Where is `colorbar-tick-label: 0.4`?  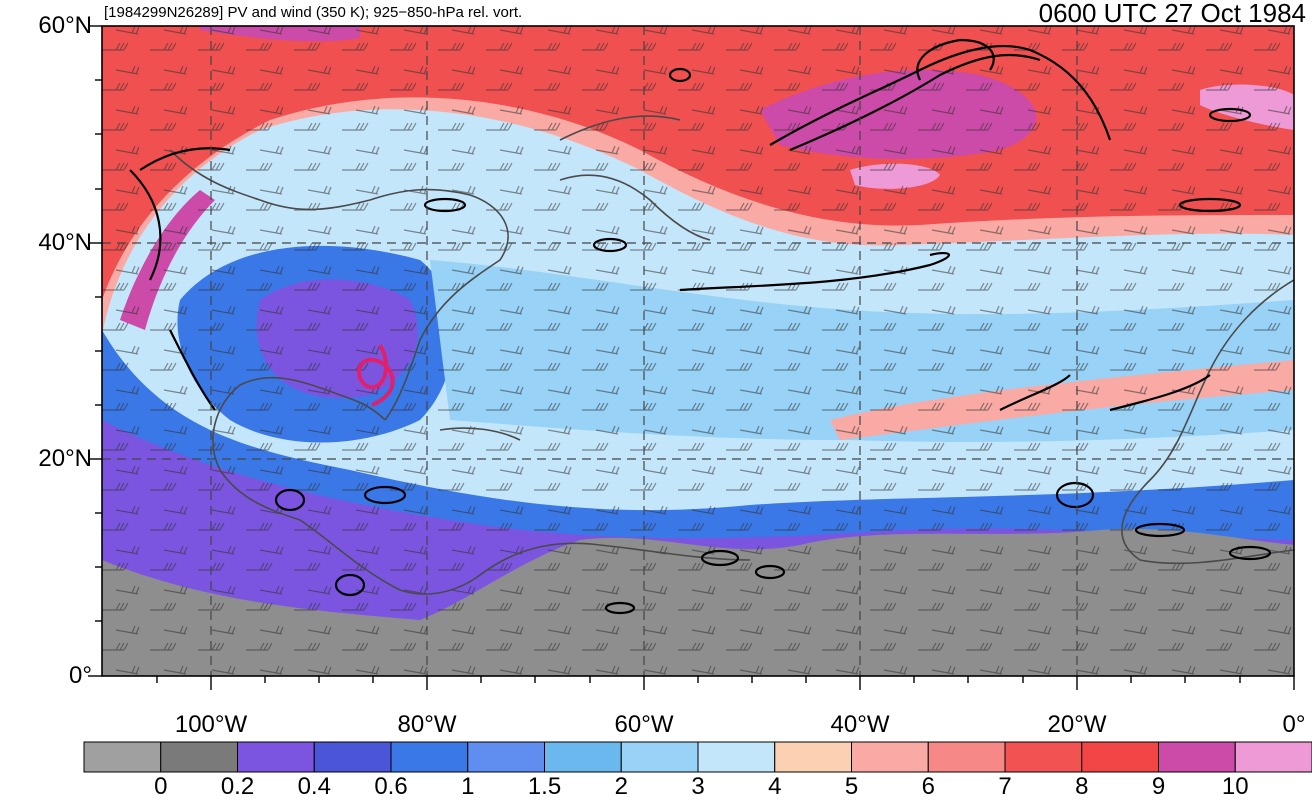 colorbar-tick-label: 0.4 is located at coordinates (314, 786).